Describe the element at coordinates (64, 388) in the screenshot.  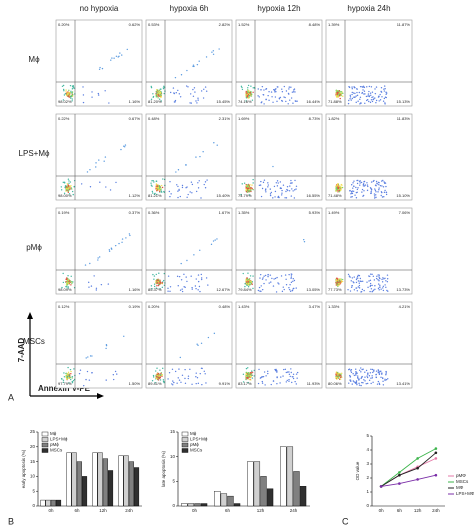
I see `x-axis-label: Annexin V-PE` at that location.